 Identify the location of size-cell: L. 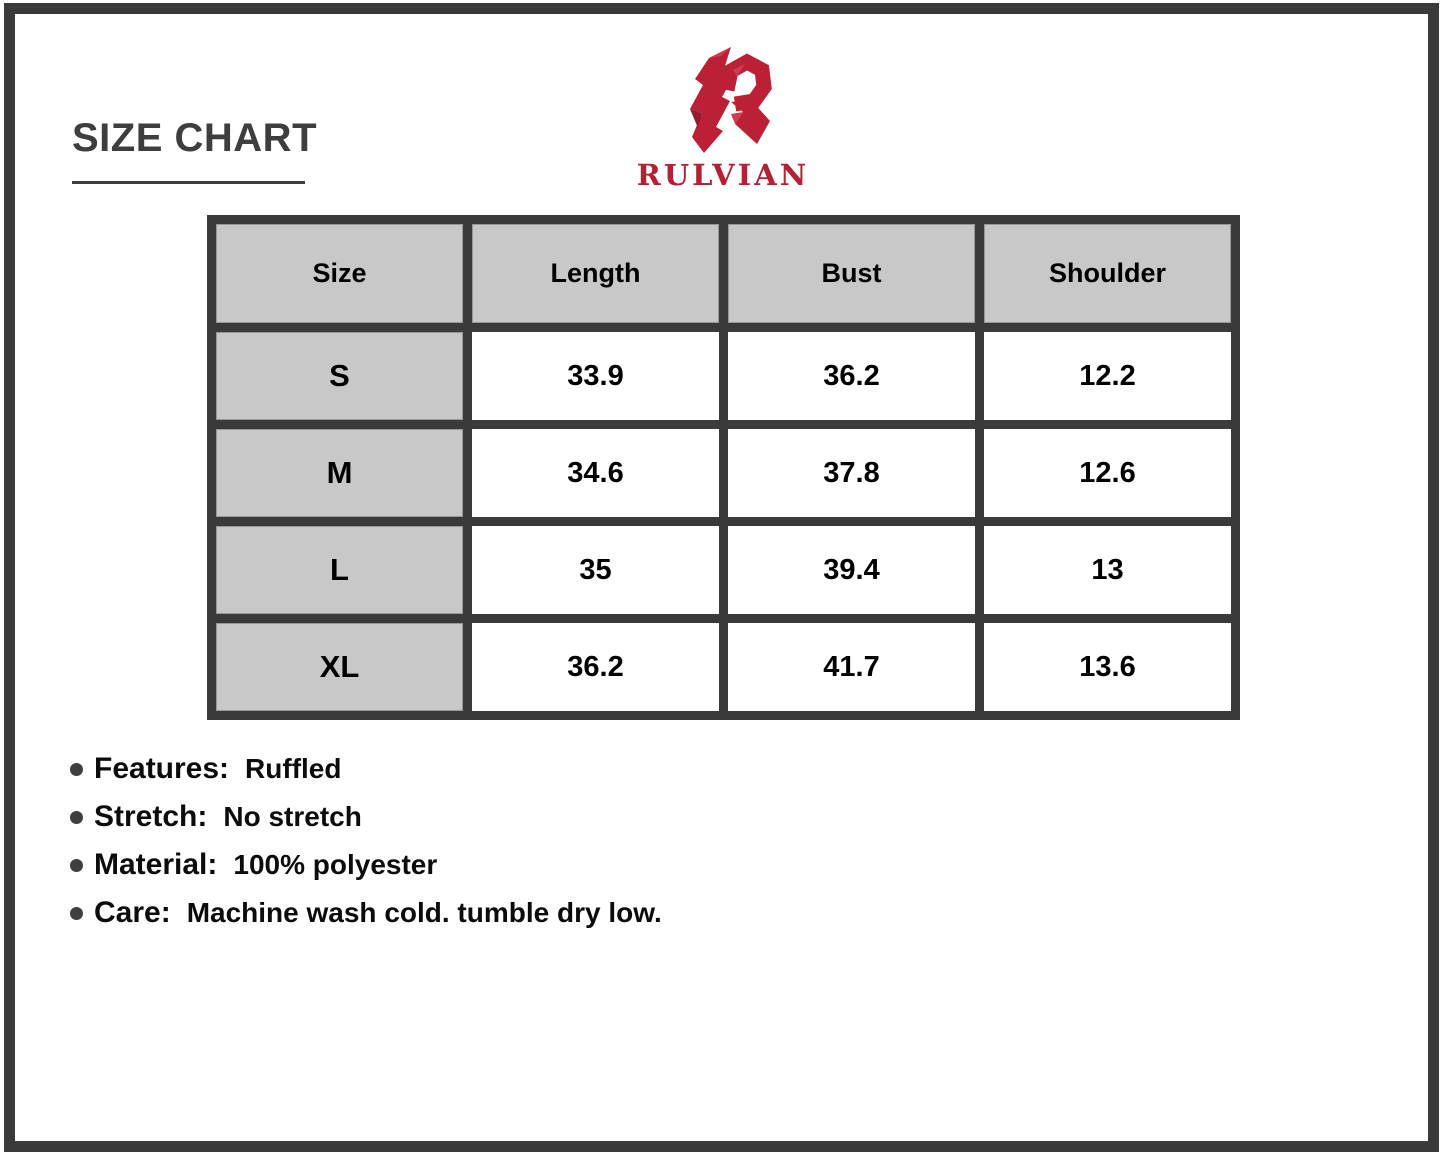
(339, 570).